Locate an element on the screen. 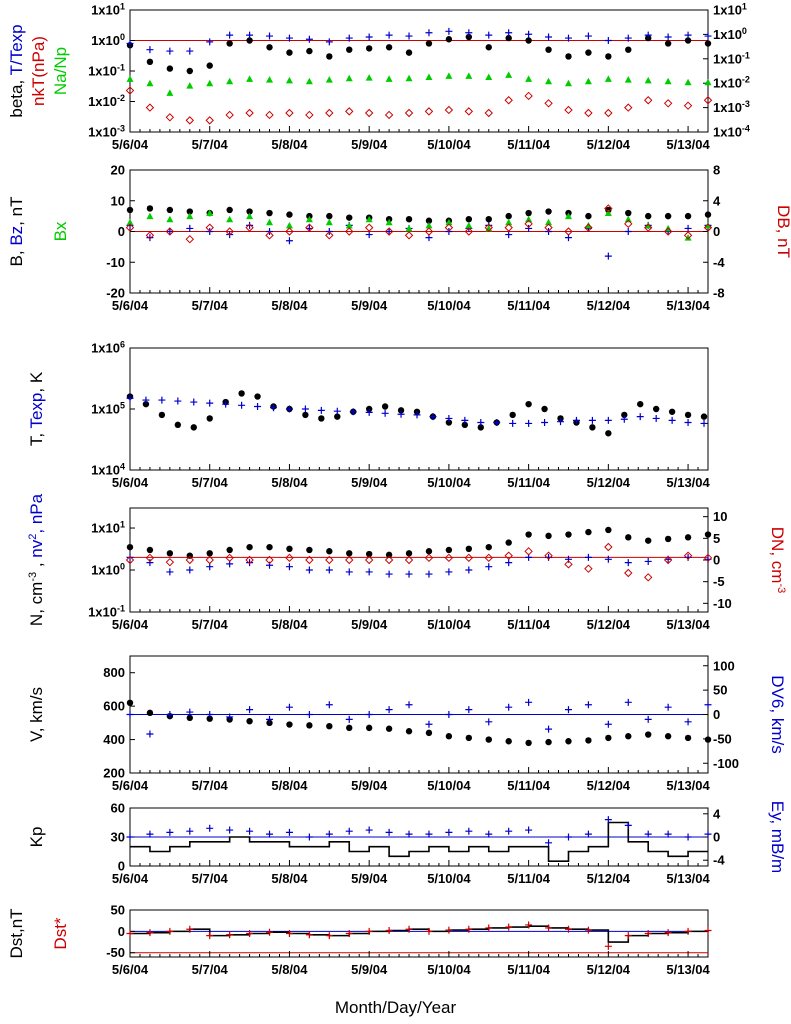  y2-tick-label: 0 is located at coordinates (716, 837).